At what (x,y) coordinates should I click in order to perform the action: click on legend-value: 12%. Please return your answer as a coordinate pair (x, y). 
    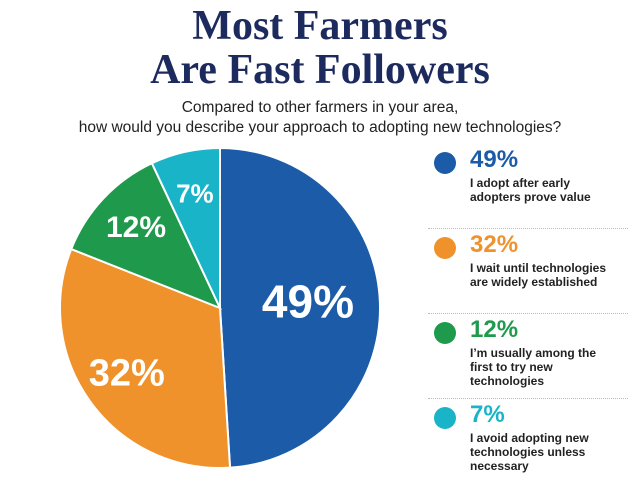
    Looking at the image, I should click on (494, 329).